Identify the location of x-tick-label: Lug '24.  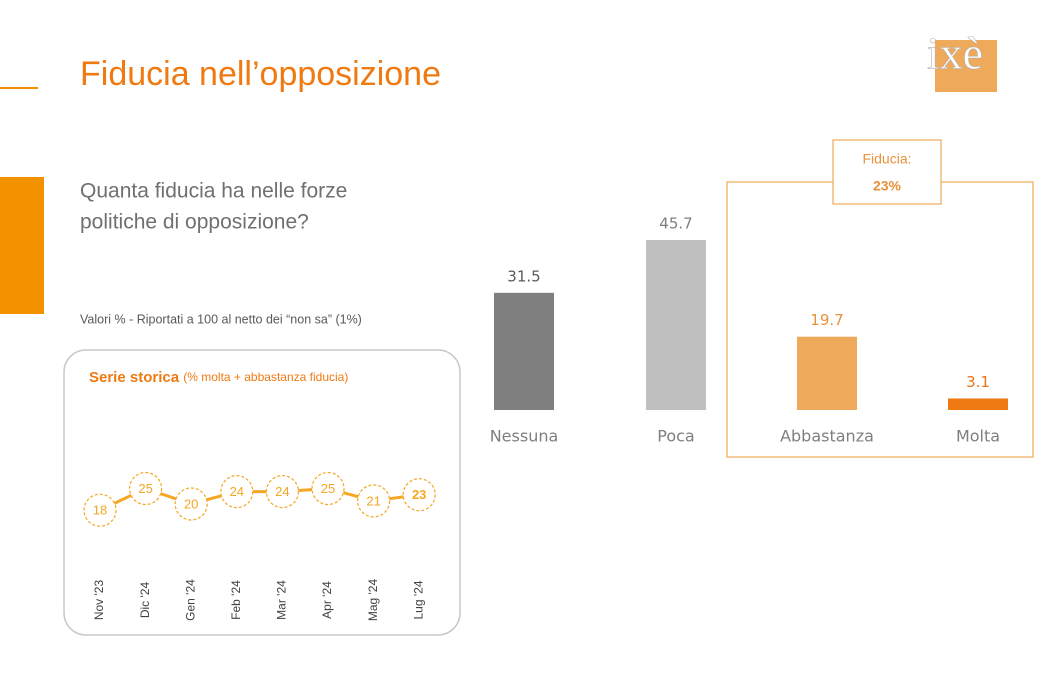
(418, 599).